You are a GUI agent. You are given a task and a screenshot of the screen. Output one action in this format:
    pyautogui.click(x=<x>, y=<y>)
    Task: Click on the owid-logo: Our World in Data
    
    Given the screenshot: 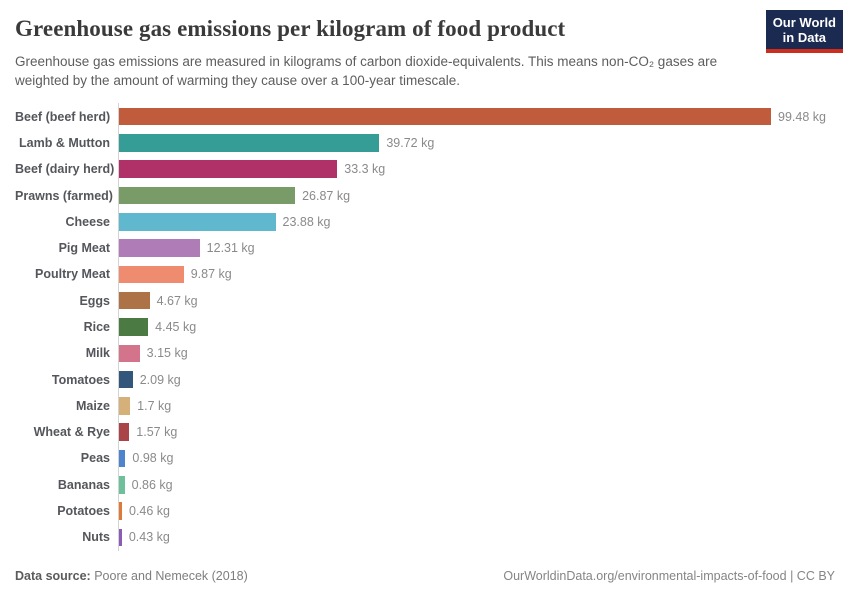 What is the action you would take?
    pyautogui.click(x=804, y=31)
    